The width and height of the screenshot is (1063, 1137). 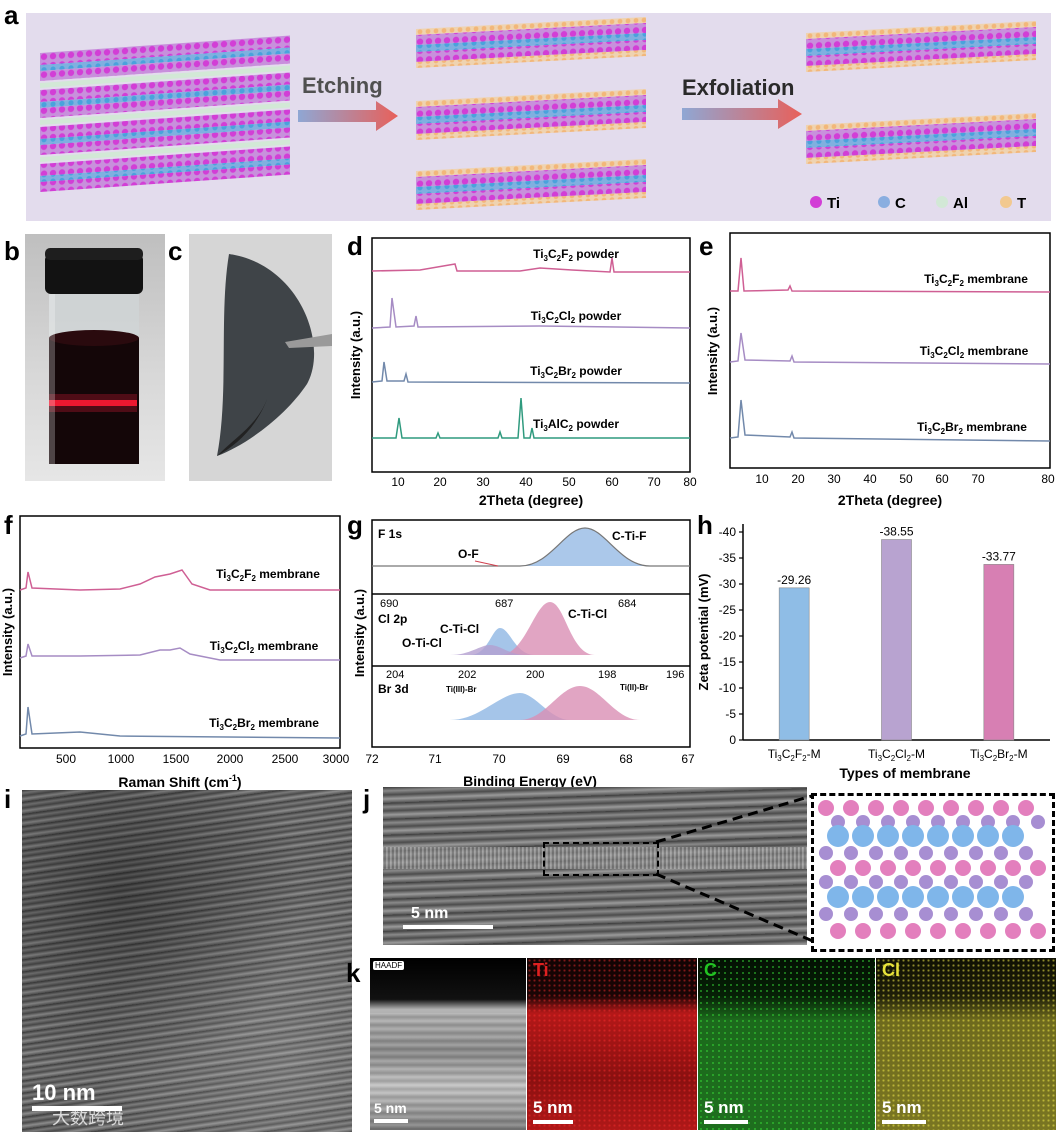 What do you see at coordinates (921, 92) in the screenshot?
I see `exfoliated-nanosheets` at bounding box center [921, 92].